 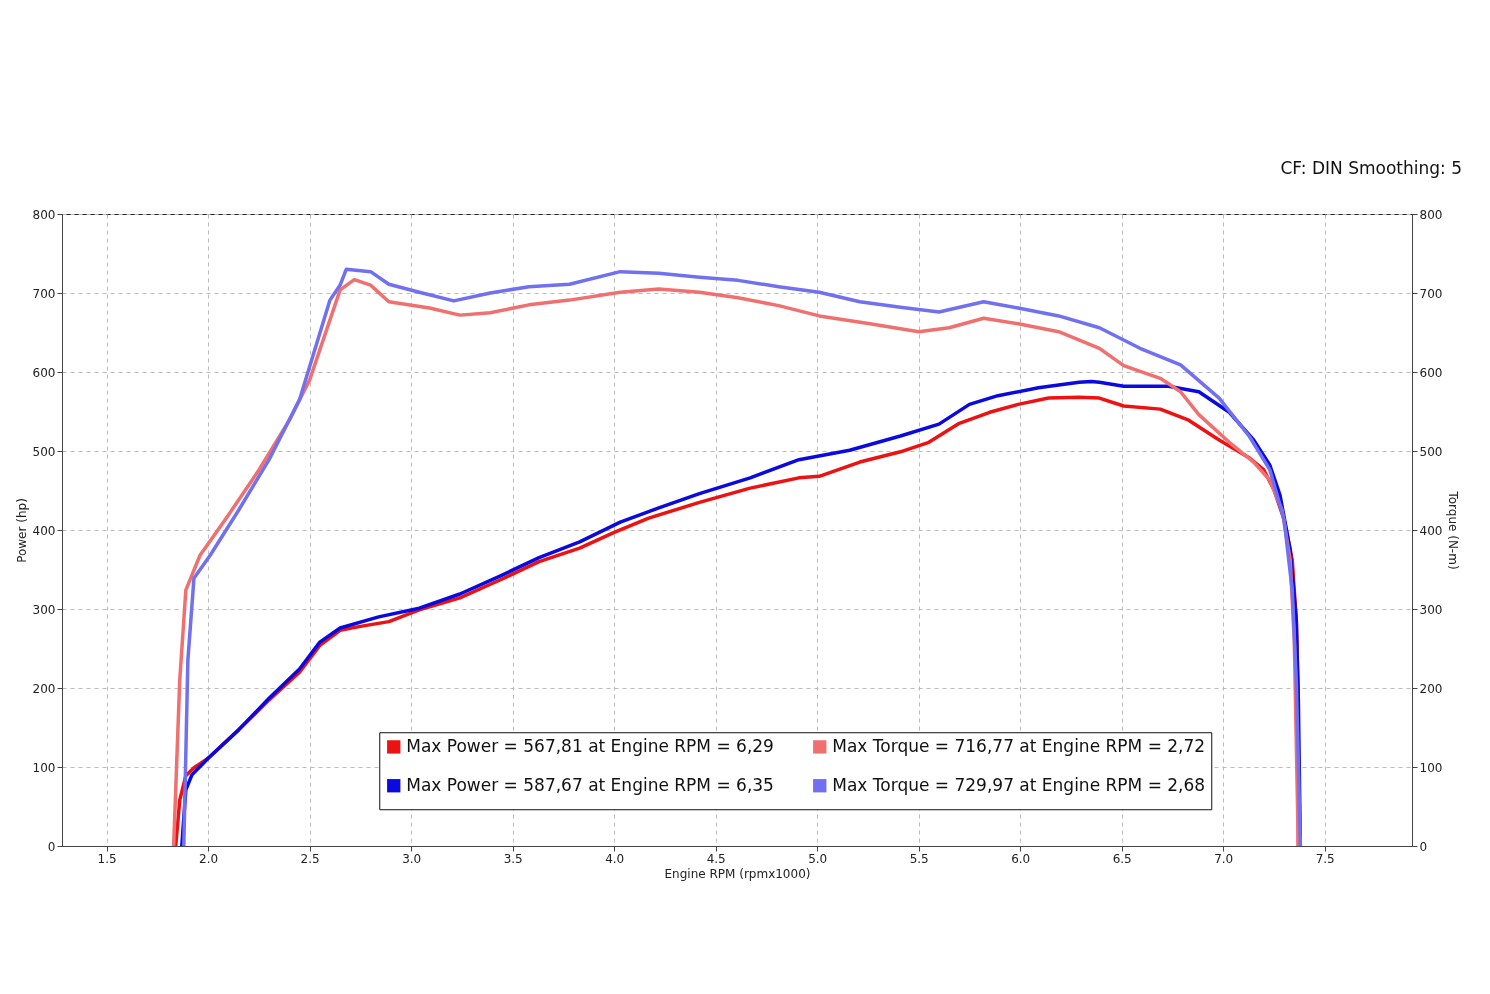 I want to click on y2-tick-label: 800, so click(x=1431, y=214).